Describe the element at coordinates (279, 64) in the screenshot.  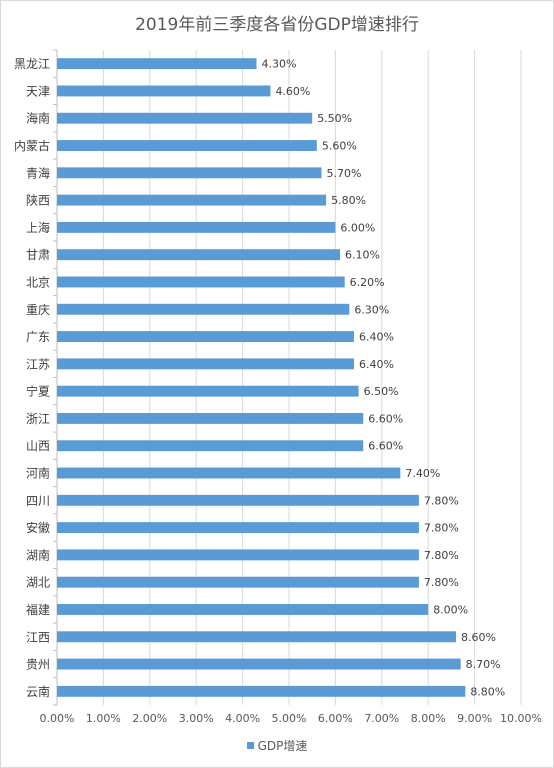
I see `data-label: 4.30%` at that location.